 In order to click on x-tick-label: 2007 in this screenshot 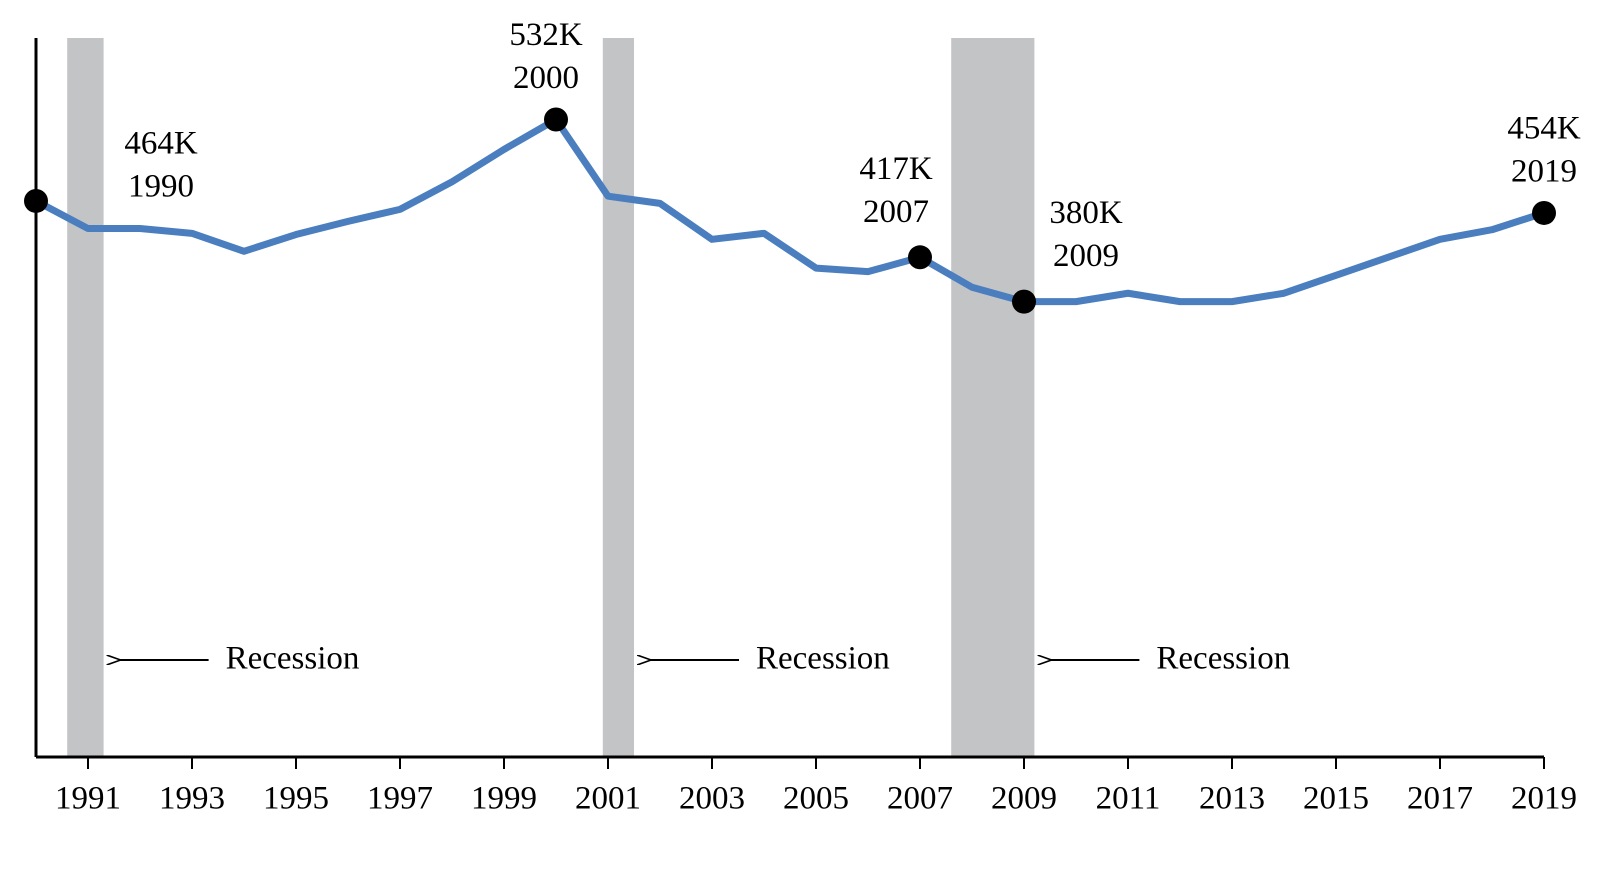, I will do `click(920, 799)`.